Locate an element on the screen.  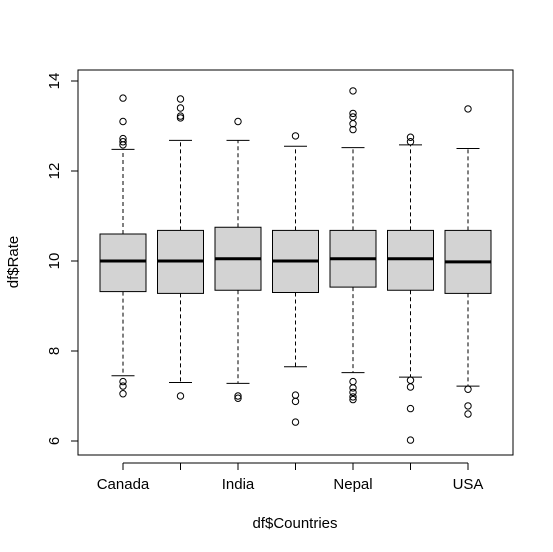
y-tick-label: 14 is located at coordinates (54, 81).